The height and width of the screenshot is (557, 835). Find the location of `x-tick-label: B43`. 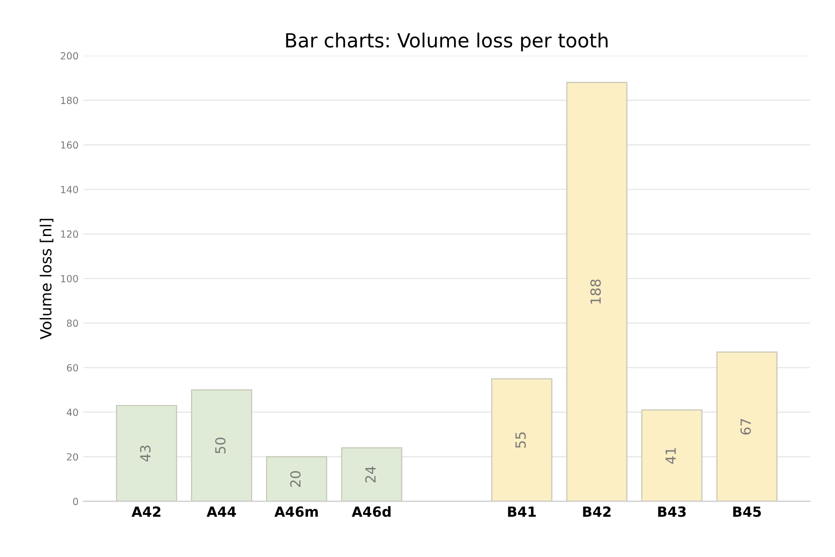

x-tick-label: B43 is located at coordinates (672, 511).